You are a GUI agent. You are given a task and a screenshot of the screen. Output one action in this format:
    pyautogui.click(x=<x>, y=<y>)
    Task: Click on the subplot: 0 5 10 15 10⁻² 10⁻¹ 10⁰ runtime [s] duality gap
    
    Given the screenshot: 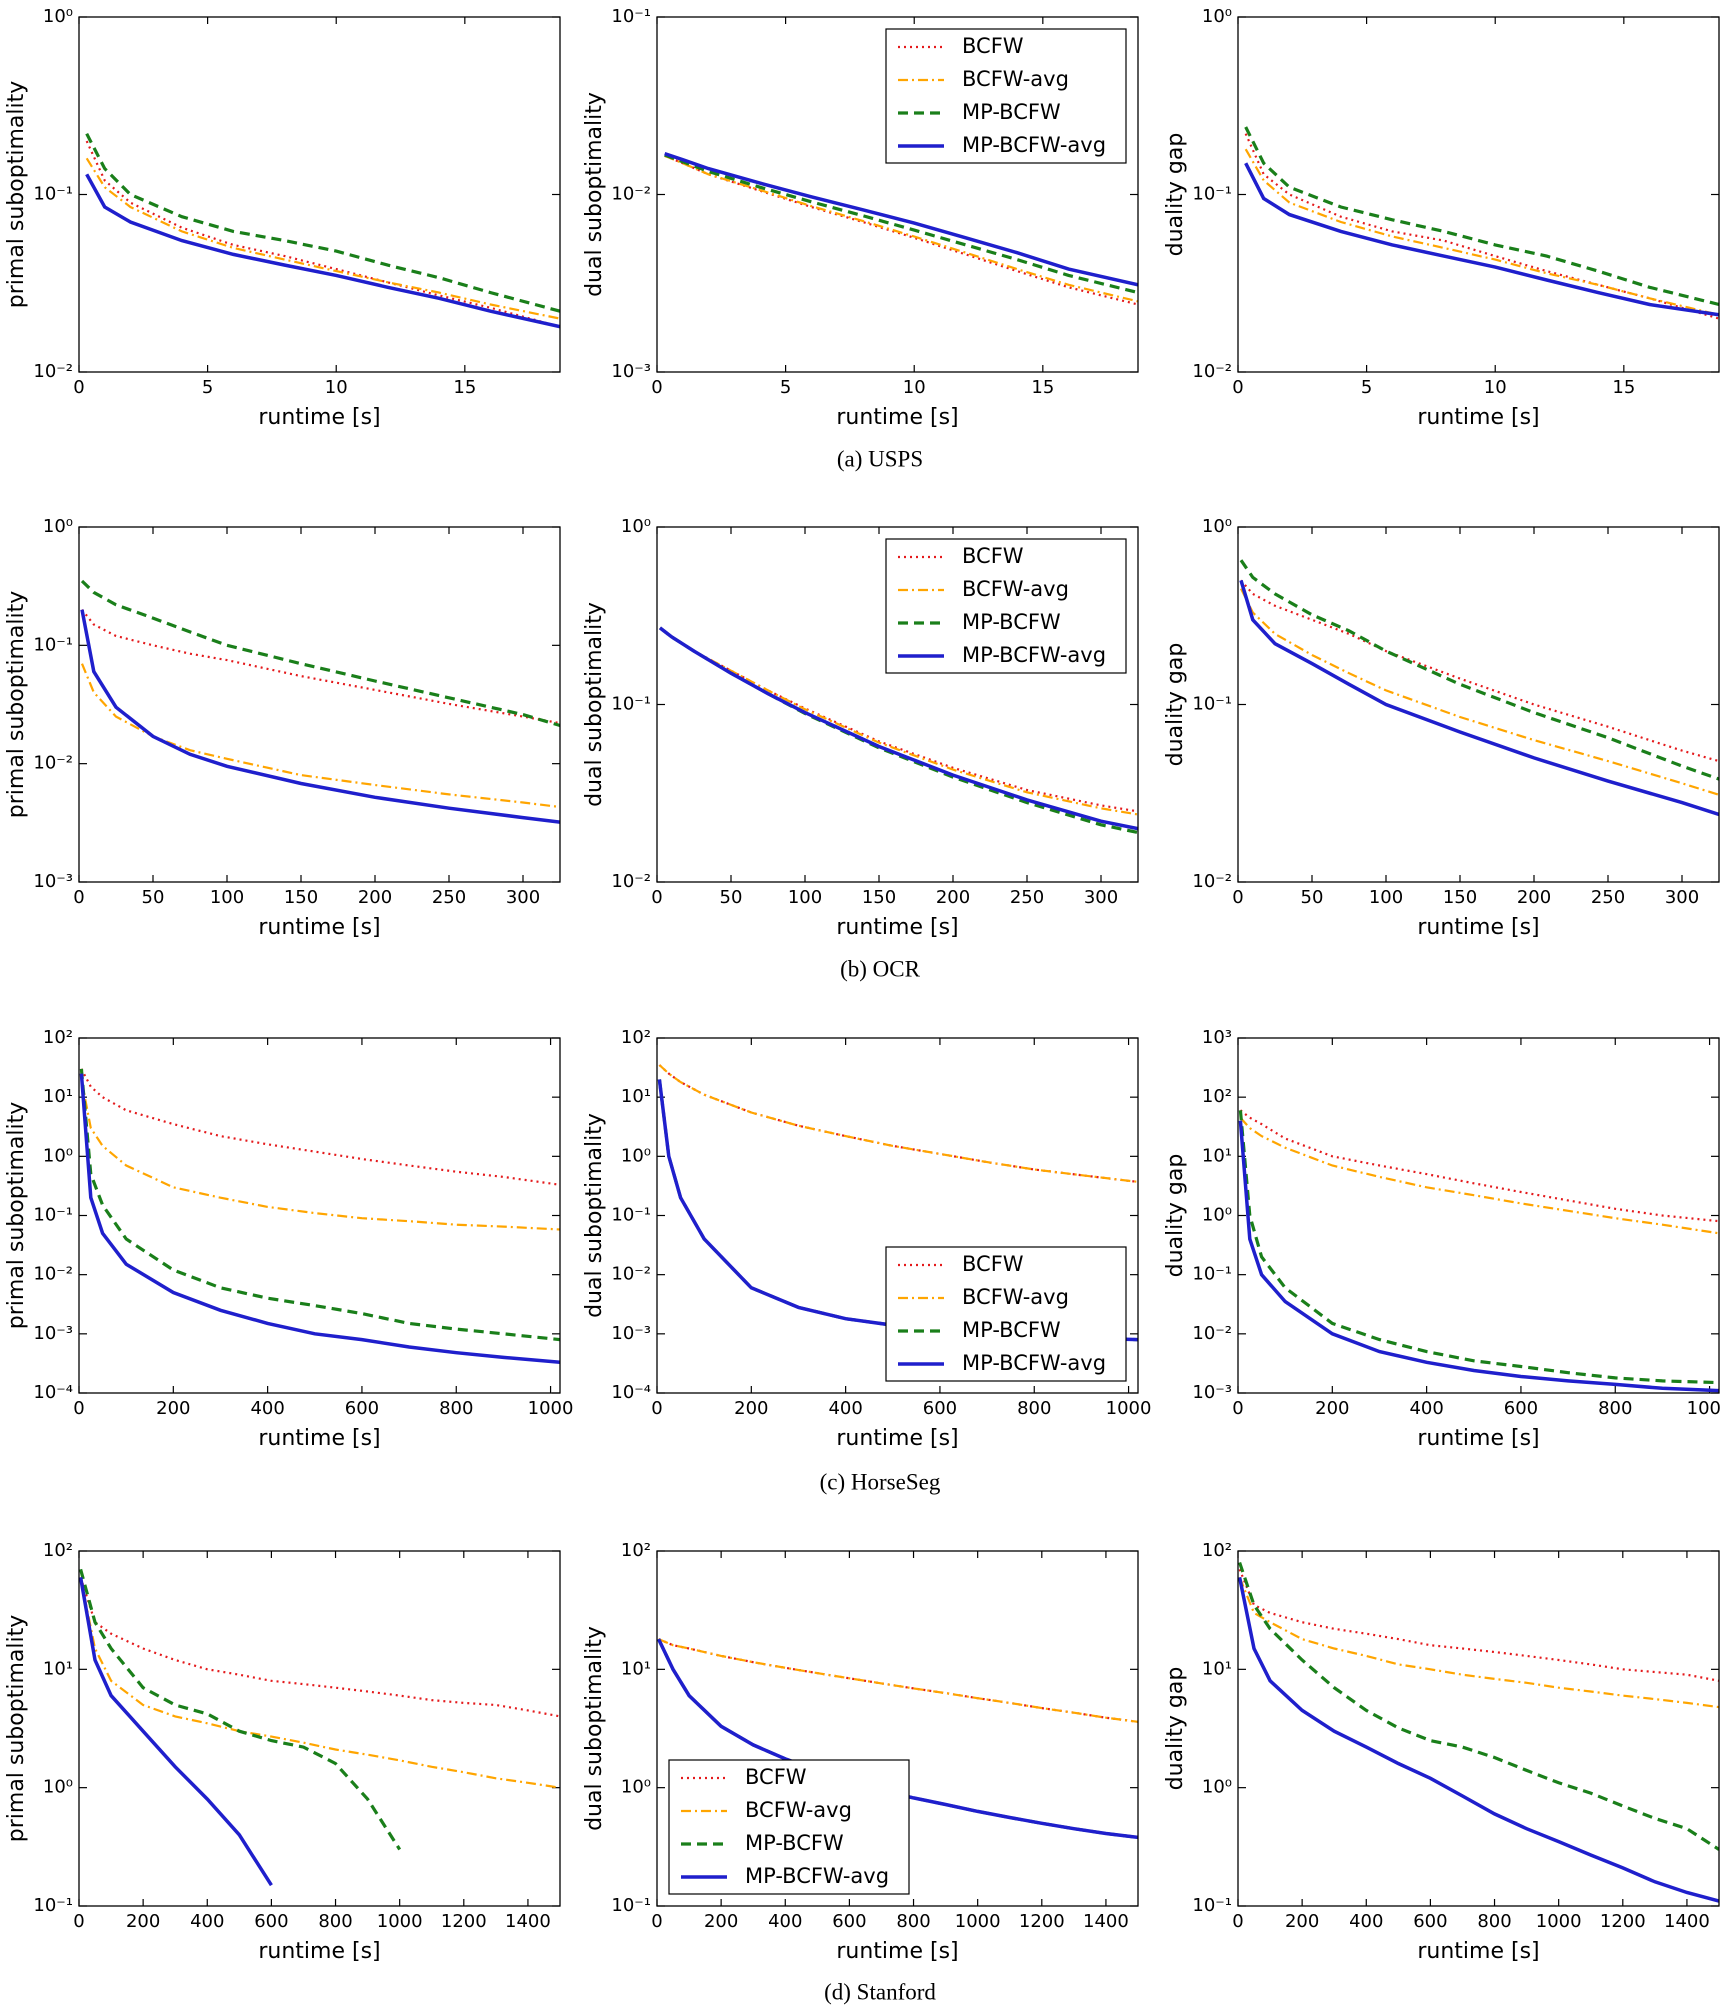 What is the action you would take?
    pyautogui.click(x=1441, y=218)
    